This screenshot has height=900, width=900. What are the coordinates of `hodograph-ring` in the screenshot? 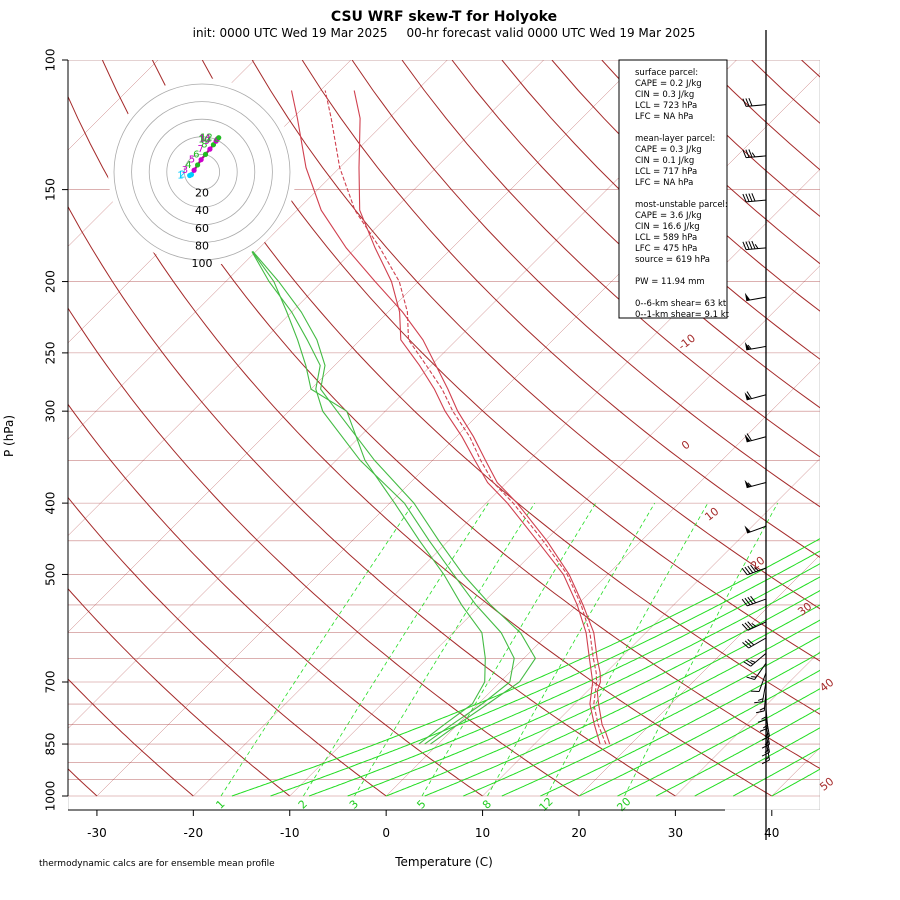 It's located at (202, 172).